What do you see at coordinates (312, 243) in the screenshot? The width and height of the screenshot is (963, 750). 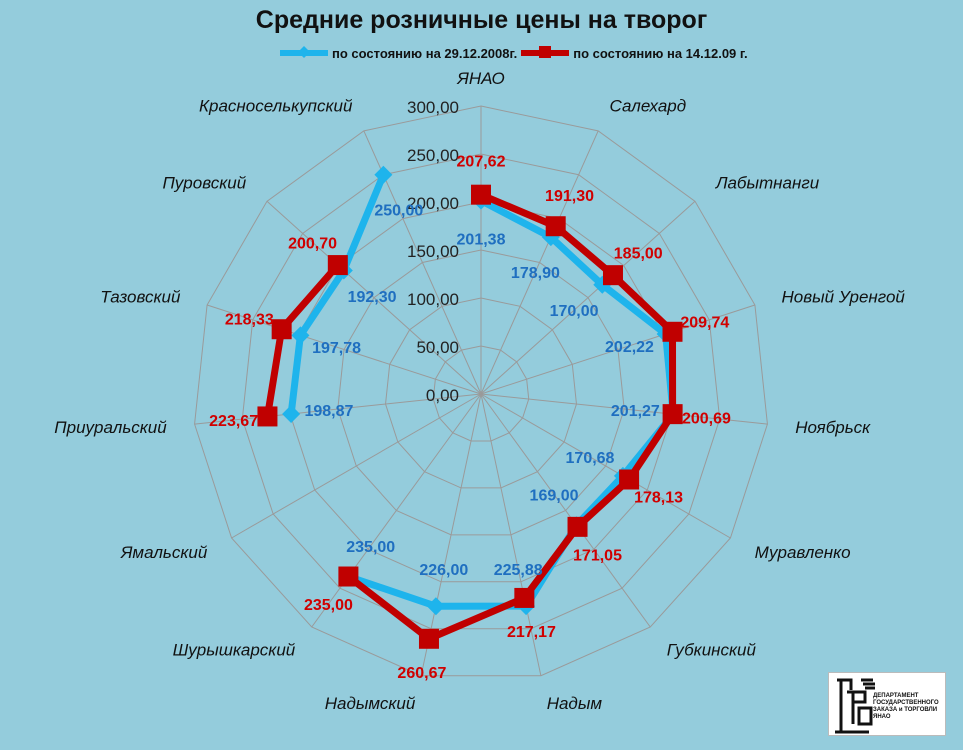 I see `data-label-2009: 200,70` at bounding box center [312, 243].